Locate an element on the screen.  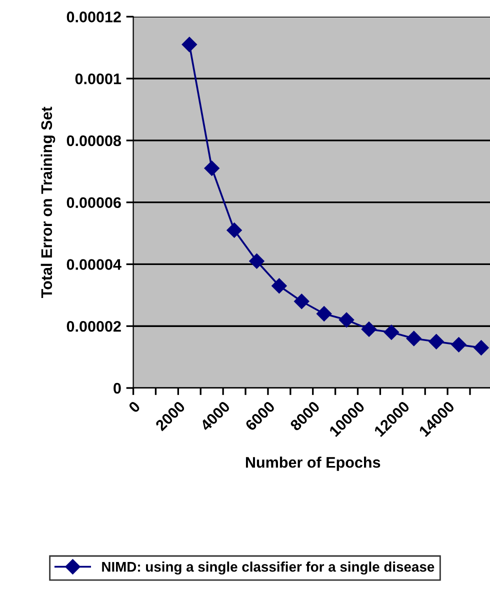
y-tick-label: 0.00008 is located at coordinates (94, 140).